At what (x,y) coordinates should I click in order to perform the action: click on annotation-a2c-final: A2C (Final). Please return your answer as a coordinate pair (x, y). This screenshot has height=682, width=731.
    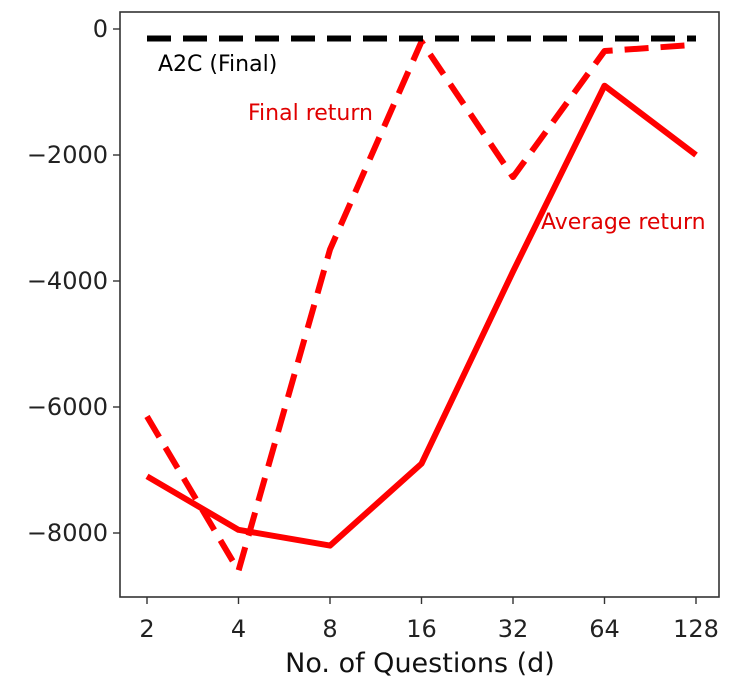
    Looking at the image, I should click on (217, 64).